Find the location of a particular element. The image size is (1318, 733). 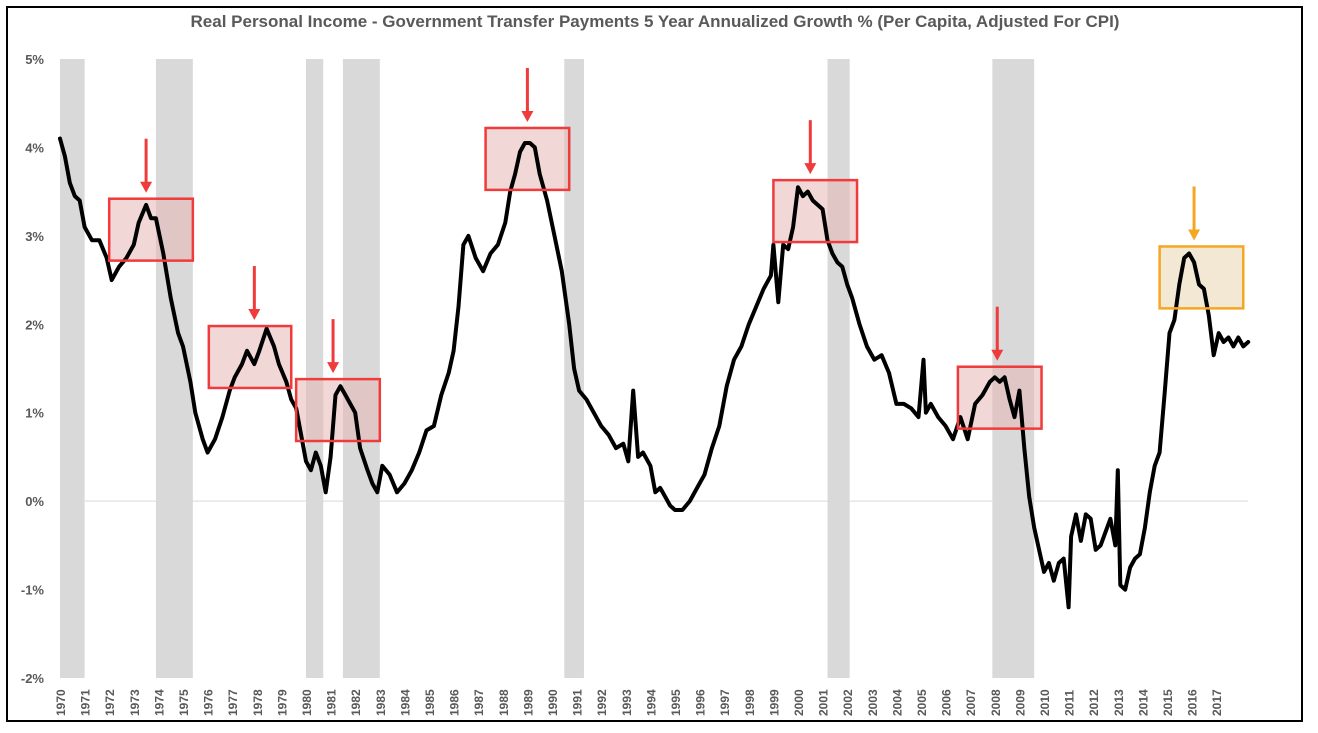

x-tick-label: 1988 is located at coordinates (504, 702).